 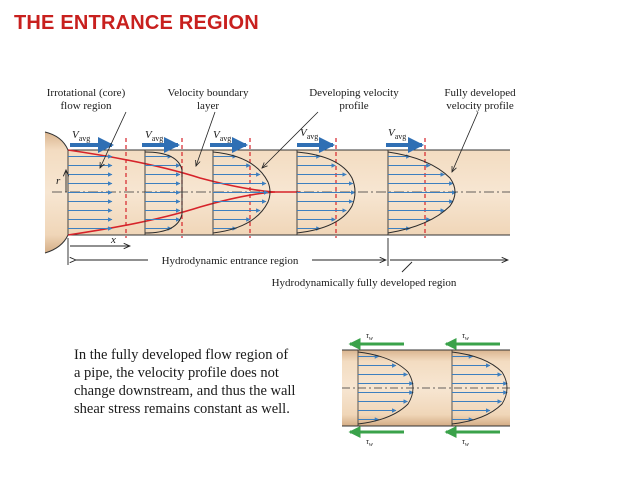 What do you see at coordinates (86, 93) in the screenshot?
I see `label-core-line1: Irrotational (core)` at bounding box center [86, 93].